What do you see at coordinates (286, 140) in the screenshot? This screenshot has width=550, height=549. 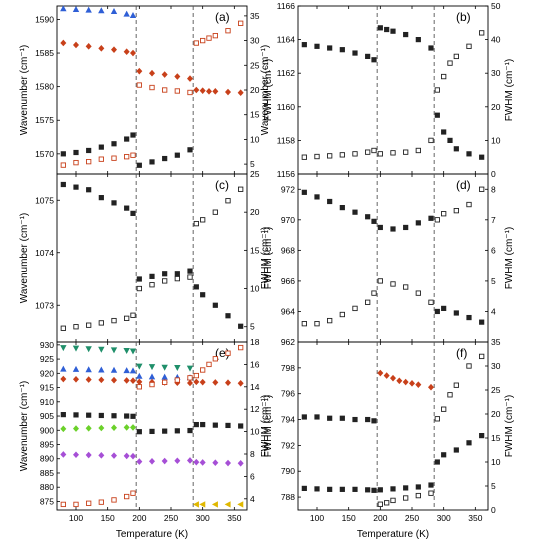 I see `y-left-tick-label: 1158` at bounding box center [286, 140].